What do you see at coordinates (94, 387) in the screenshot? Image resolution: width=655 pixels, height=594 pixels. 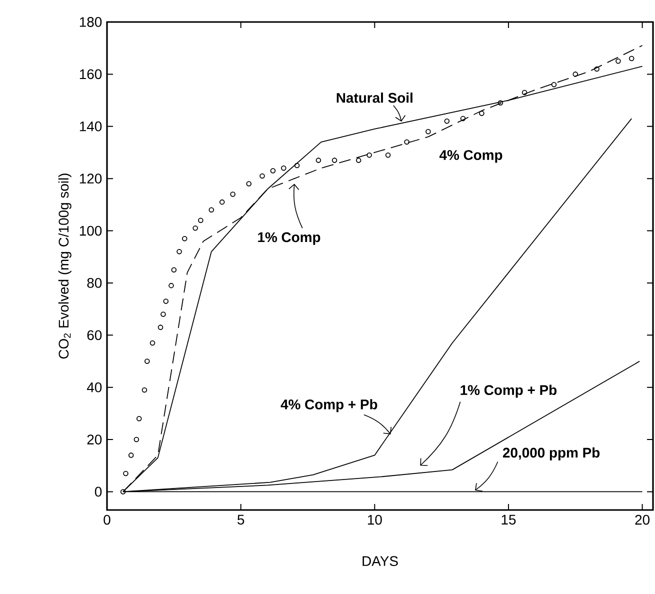 I see `y-tick-label: 40` at bounding box center [94, 387].